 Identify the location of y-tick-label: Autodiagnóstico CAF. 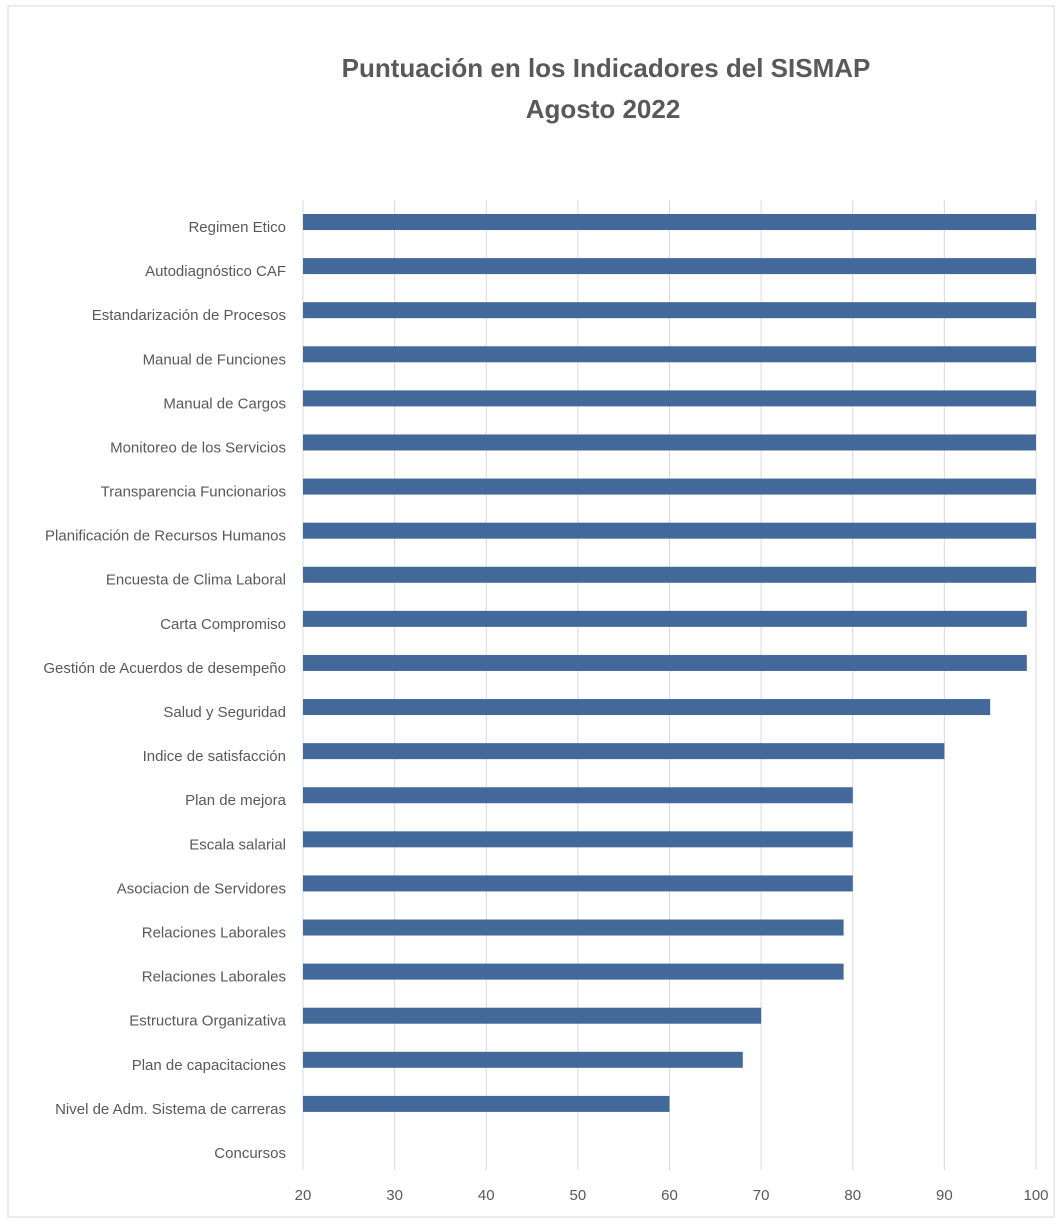
(215, 271).